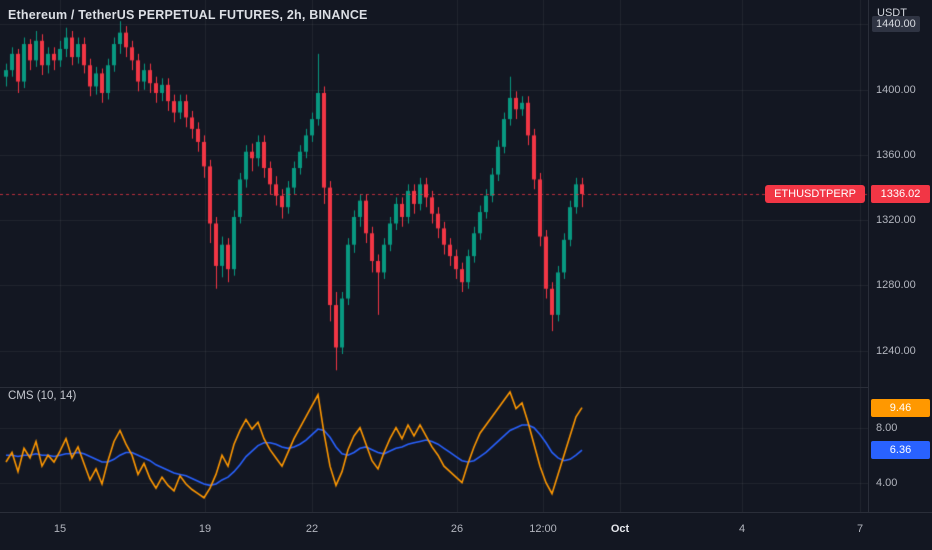  Describe the element at coordinates (543, 529) in the screenshot. I see `time-axis-label: 12:00` at that location.